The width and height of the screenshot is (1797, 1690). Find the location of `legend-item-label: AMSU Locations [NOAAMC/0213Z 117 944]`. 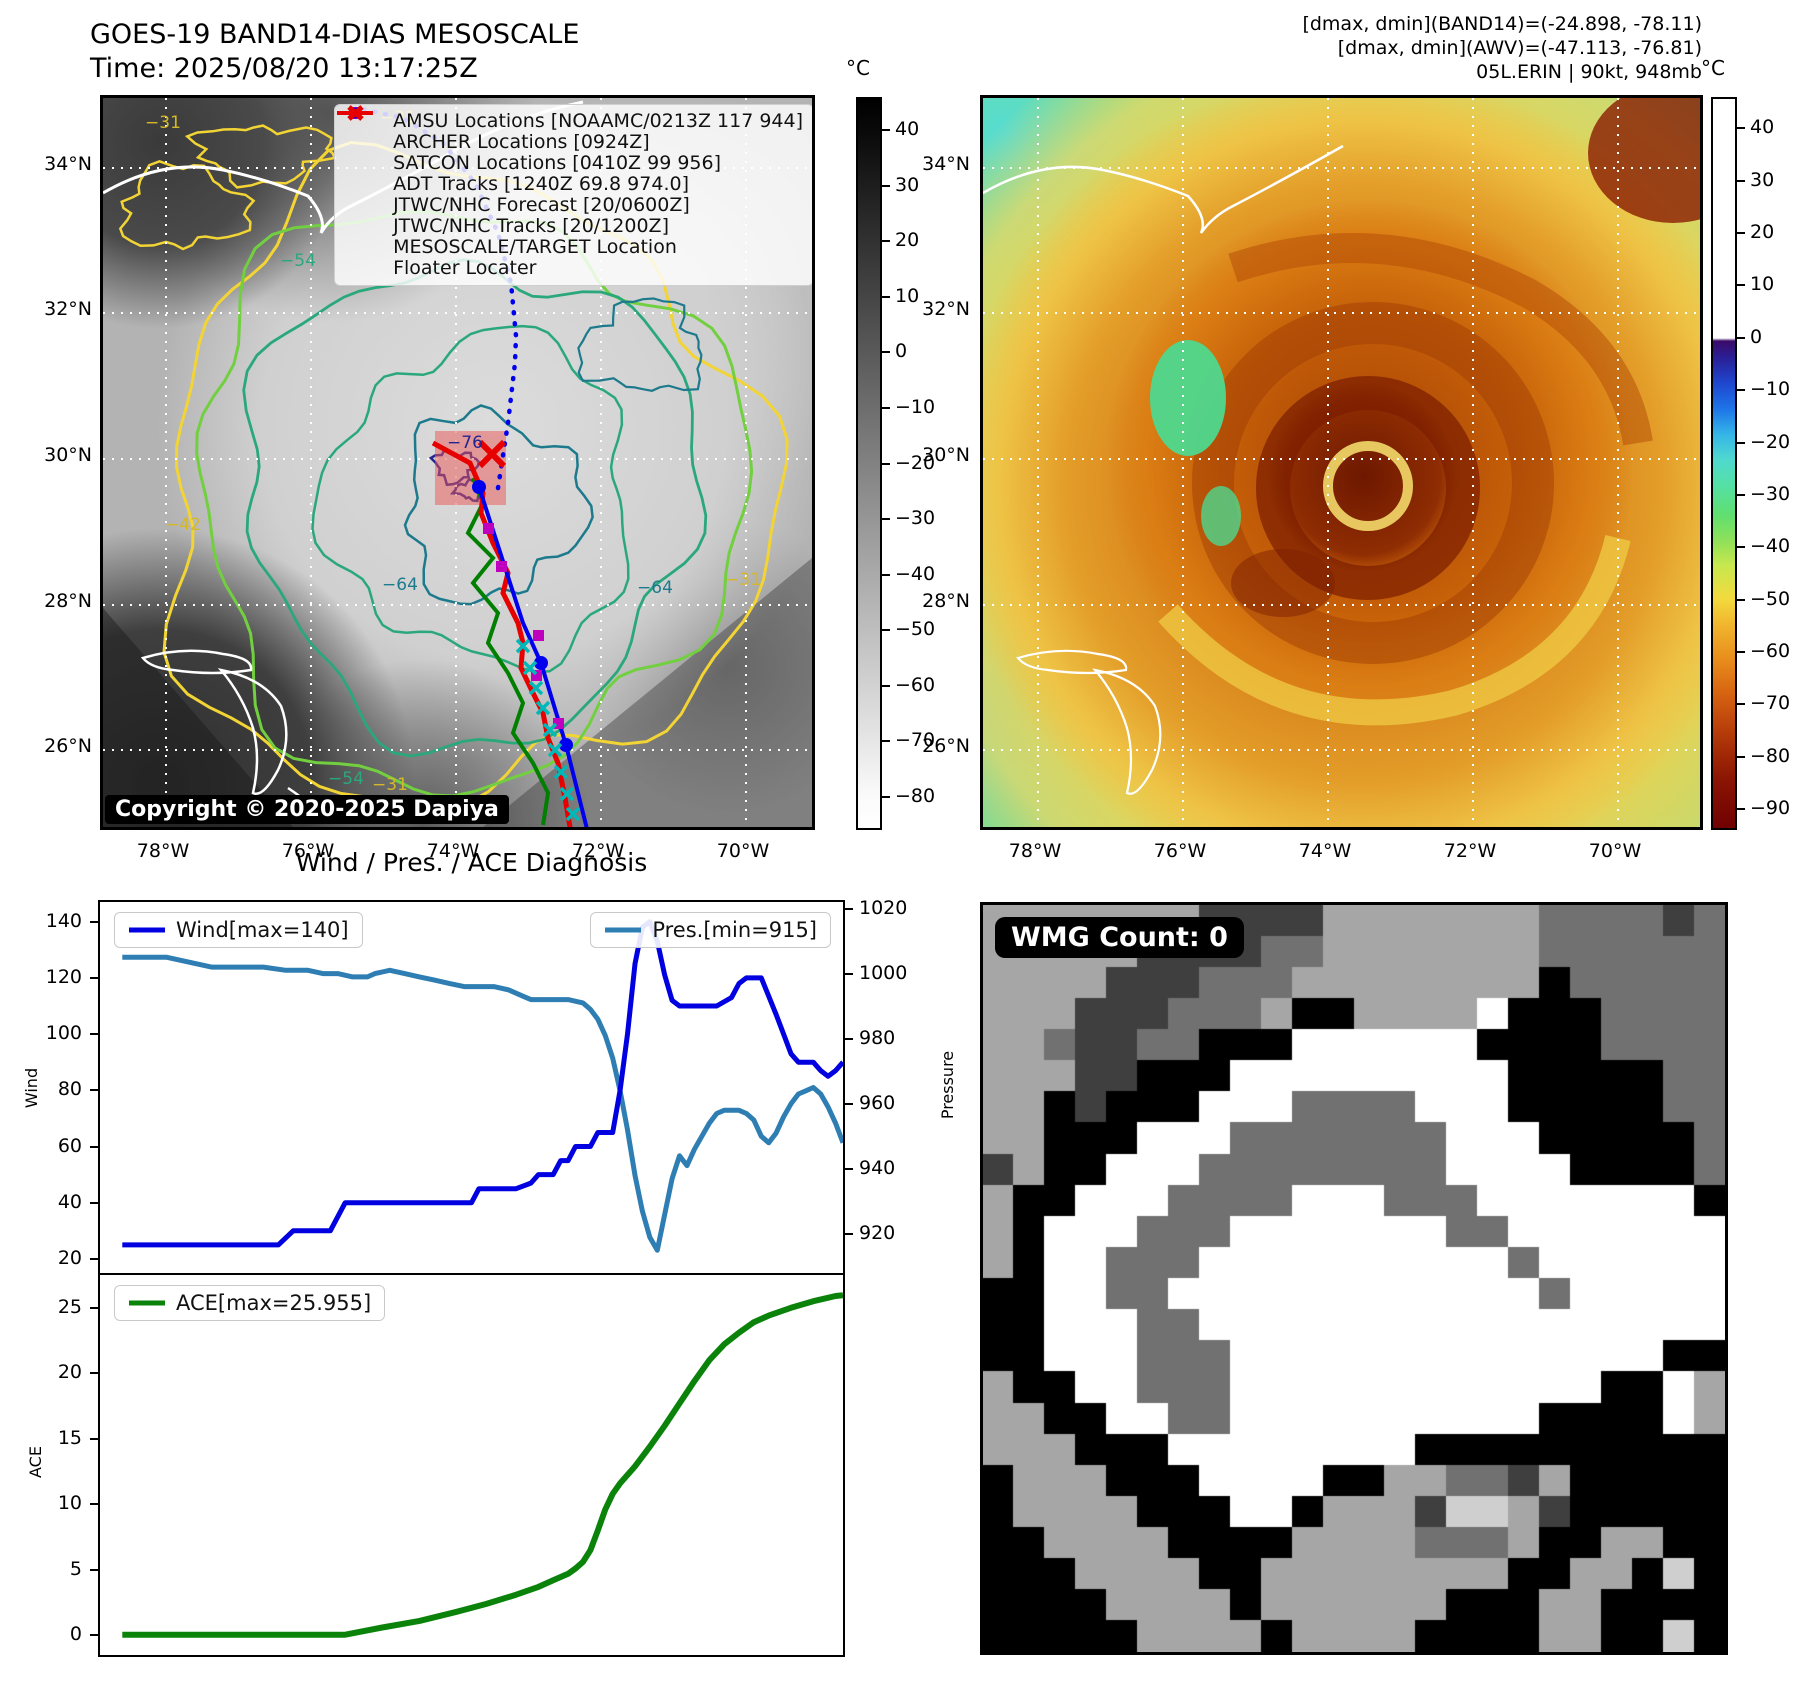

legend-item-label: AMSU Locations [NOAAMC/0213Z 117 944] is located at coordinates (598, 121).